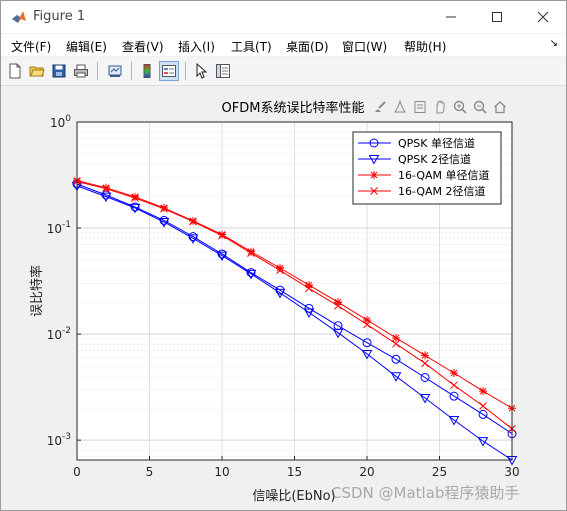  I want to click on watermark: CSDN @Matlab程序猿助手, so click(425, 493).